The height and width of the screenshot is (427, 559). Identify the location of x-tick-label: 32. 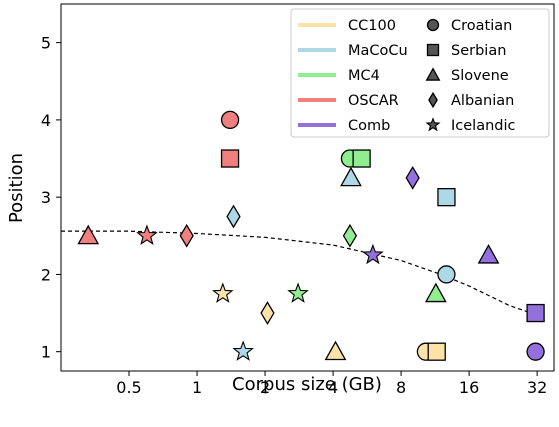
(537, 387).